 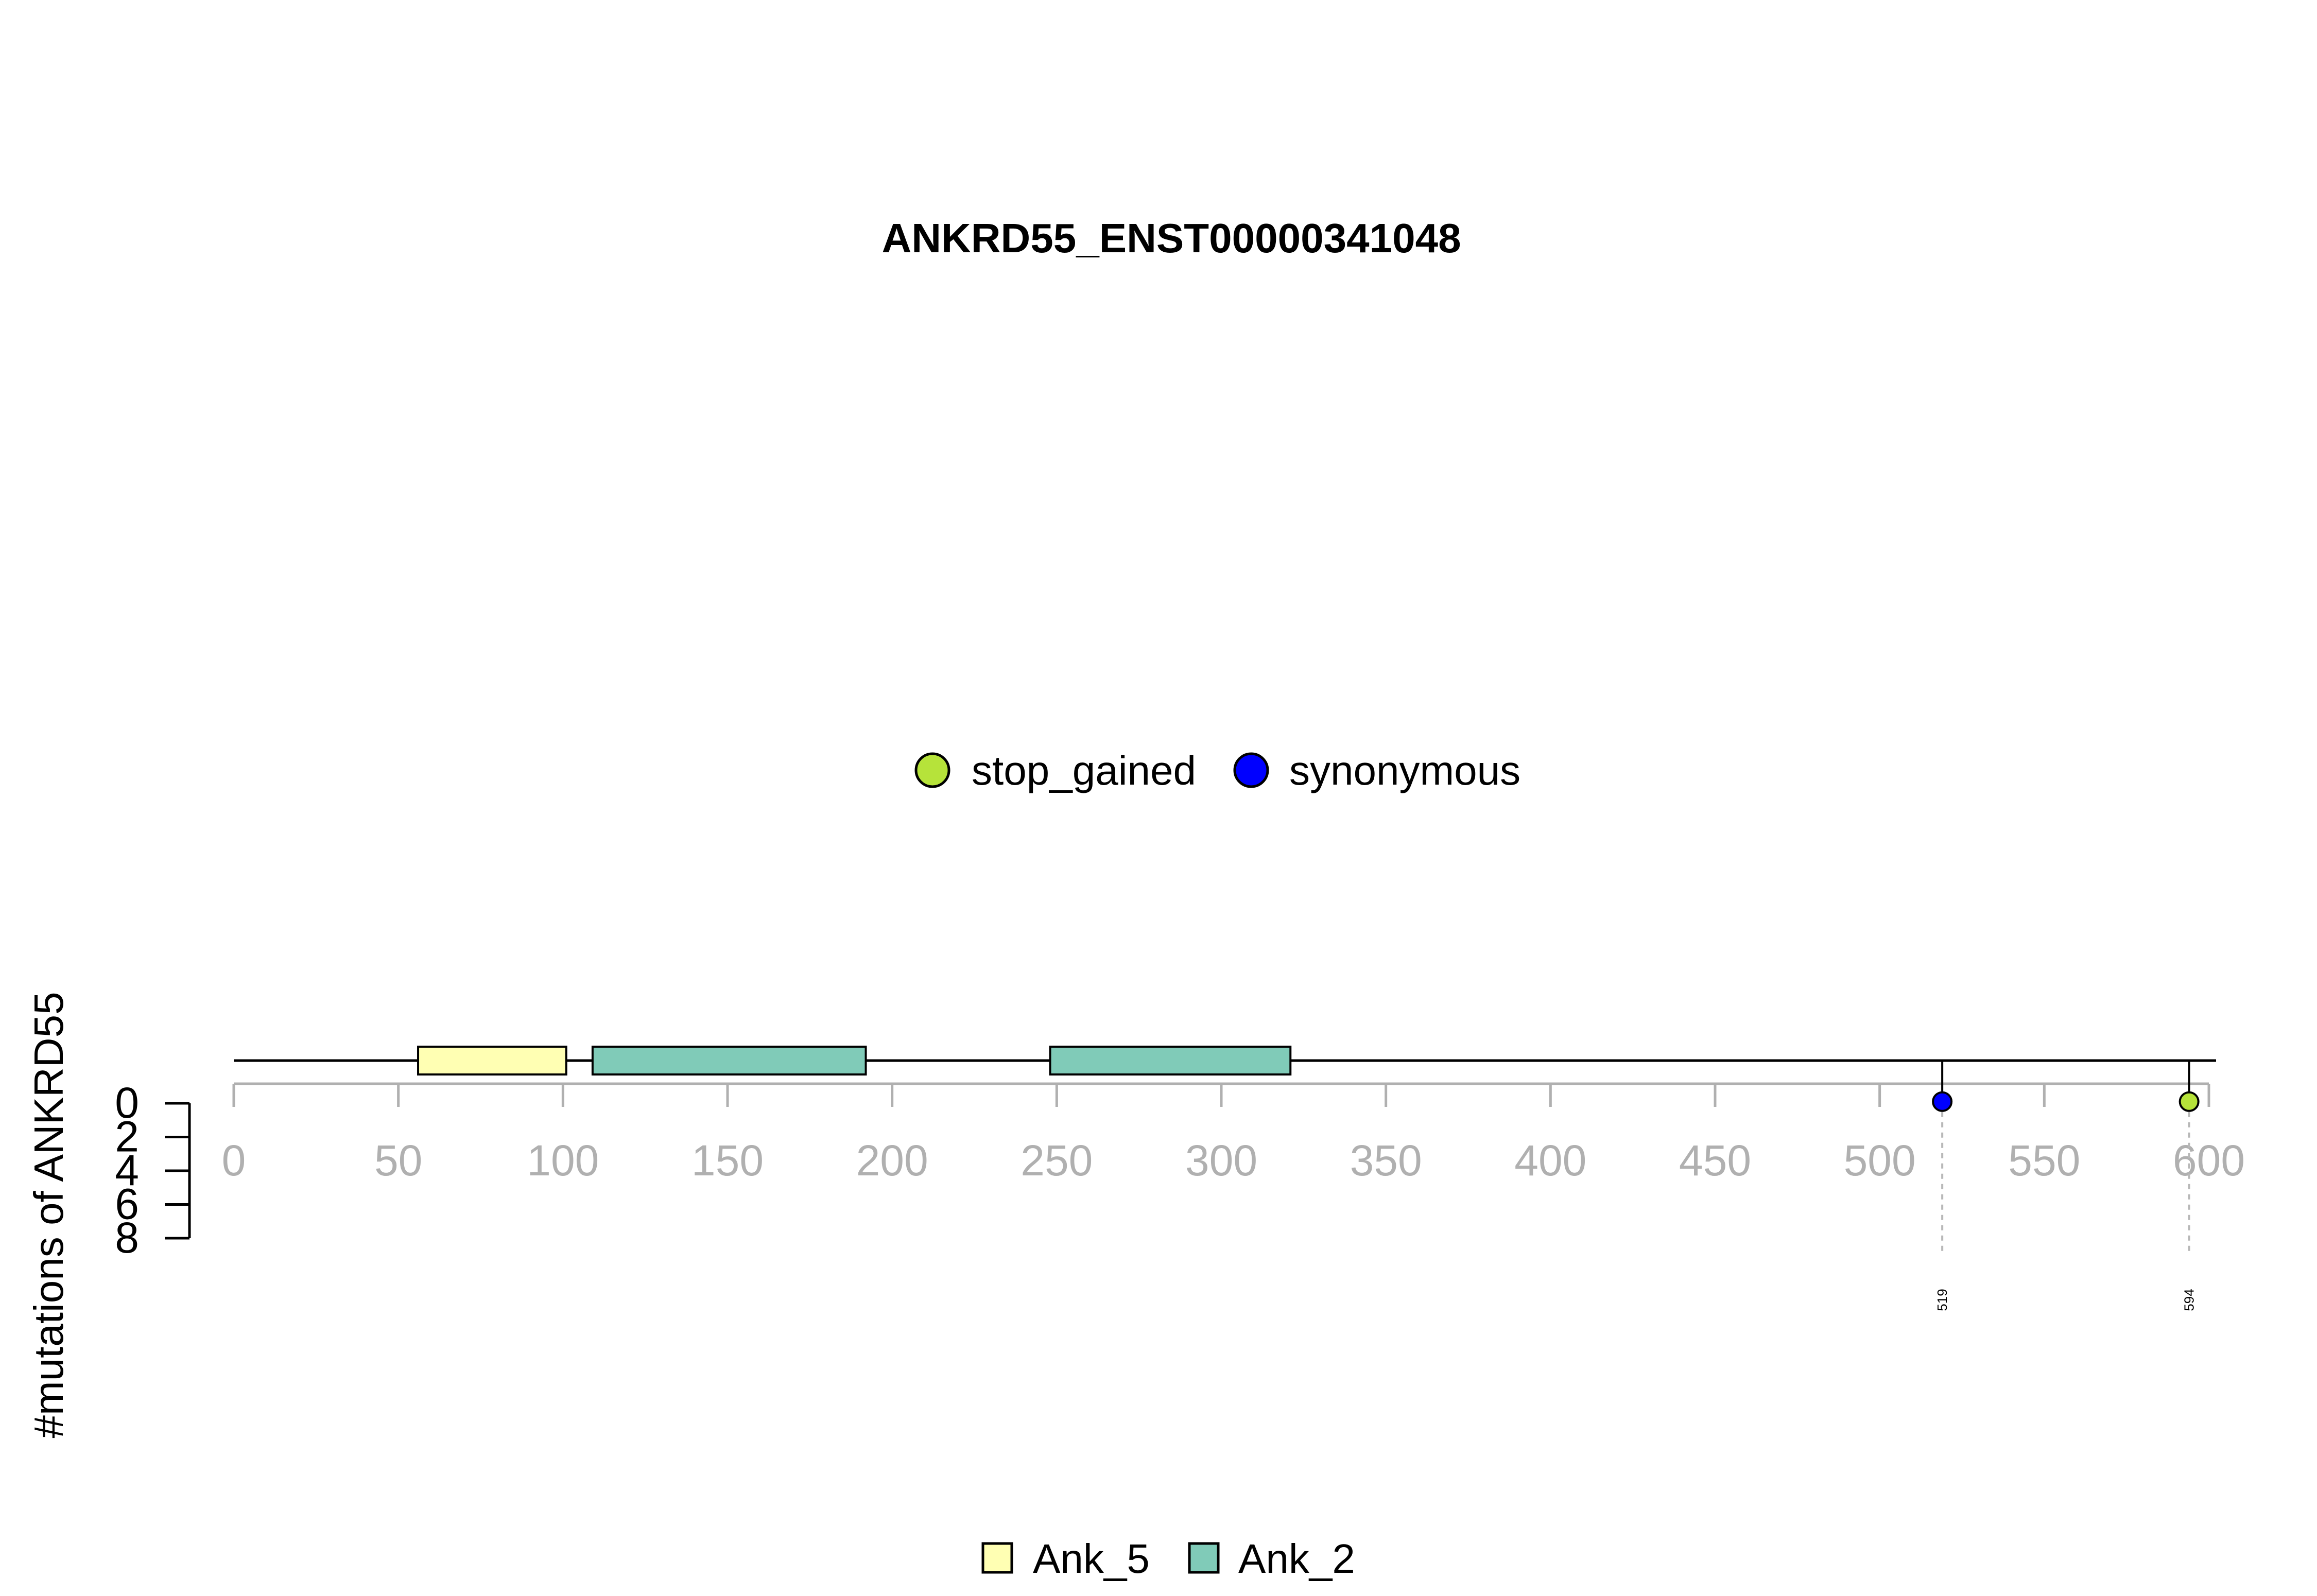 What do you see at coordinates (1171, 238) in the screenshot?
I see `chart-title: ANKRD55_ENST00000341048` at bounding box center [1171, 238].